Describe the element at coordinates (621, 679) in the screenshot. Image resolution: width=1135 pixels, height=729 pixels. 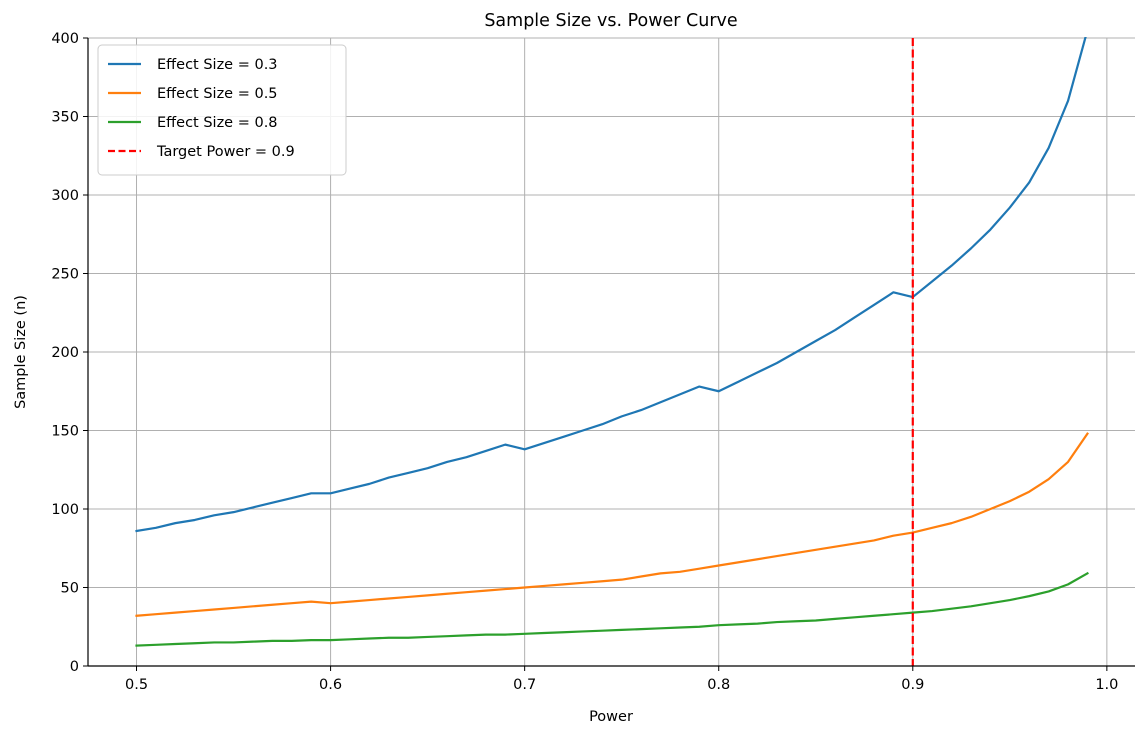
I see `x-axis-ticks: 0.5 0.6 0.7 0.8 0.9 1.0` at that location.